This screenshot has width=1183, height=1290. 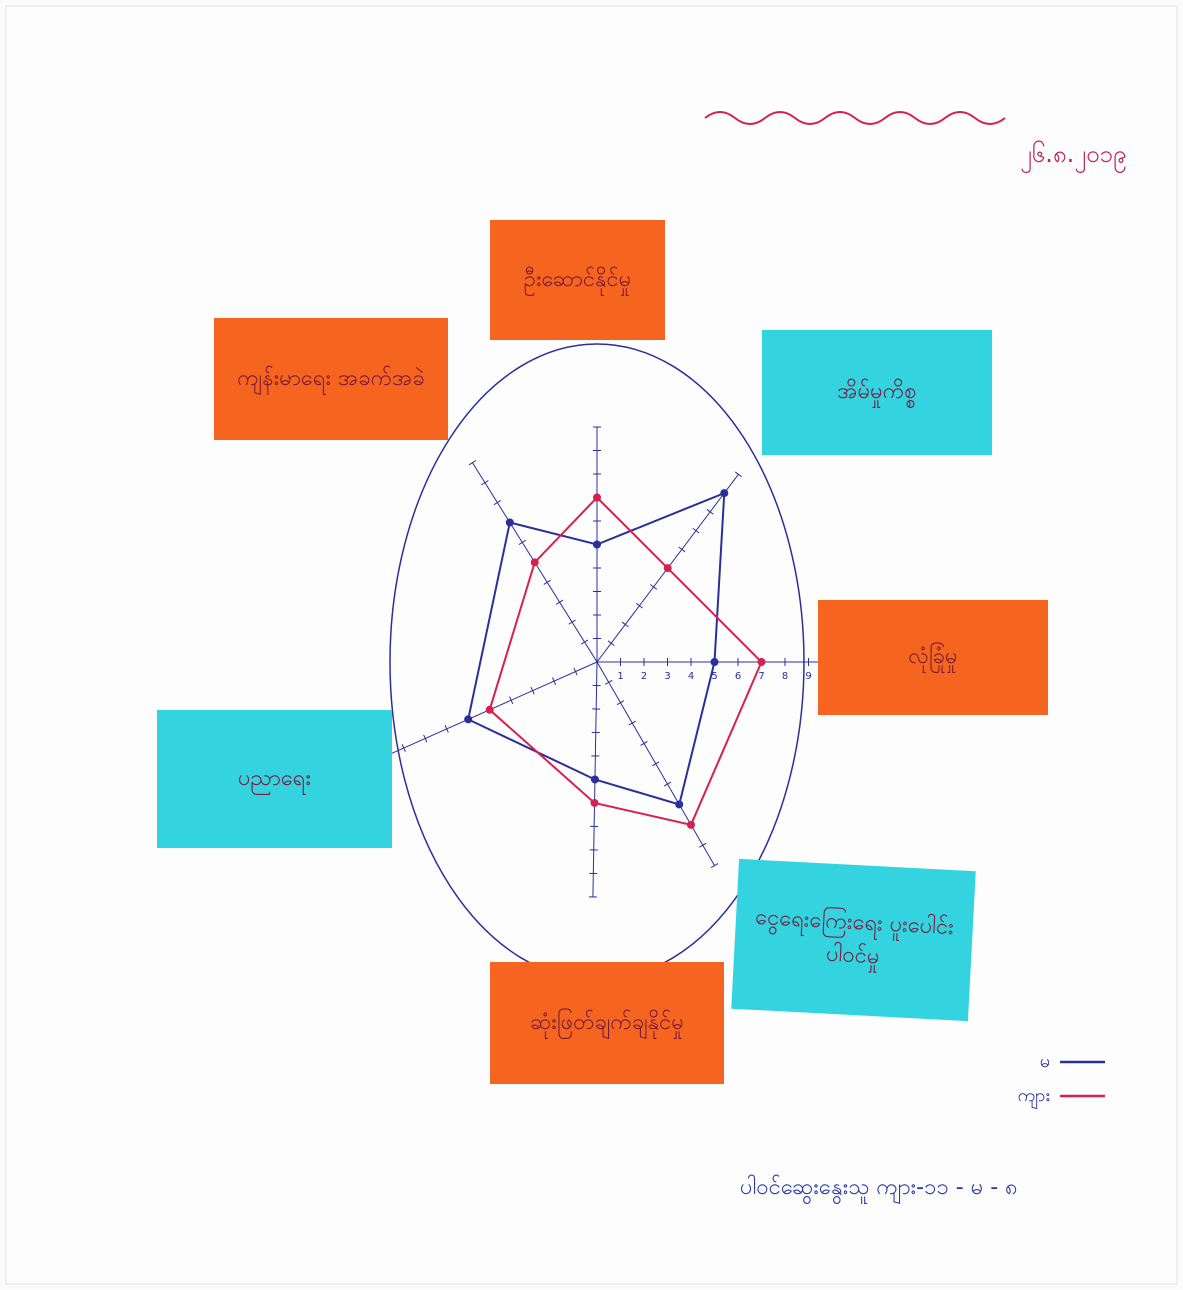 What do you see at coordinates (879, 1187) in the screenshot?
I see `participants-note: ပါဝင်ဆွေးနွေးသူ ကျား-၁၁ - မ - ၈` at bounding box center [879, 1187].